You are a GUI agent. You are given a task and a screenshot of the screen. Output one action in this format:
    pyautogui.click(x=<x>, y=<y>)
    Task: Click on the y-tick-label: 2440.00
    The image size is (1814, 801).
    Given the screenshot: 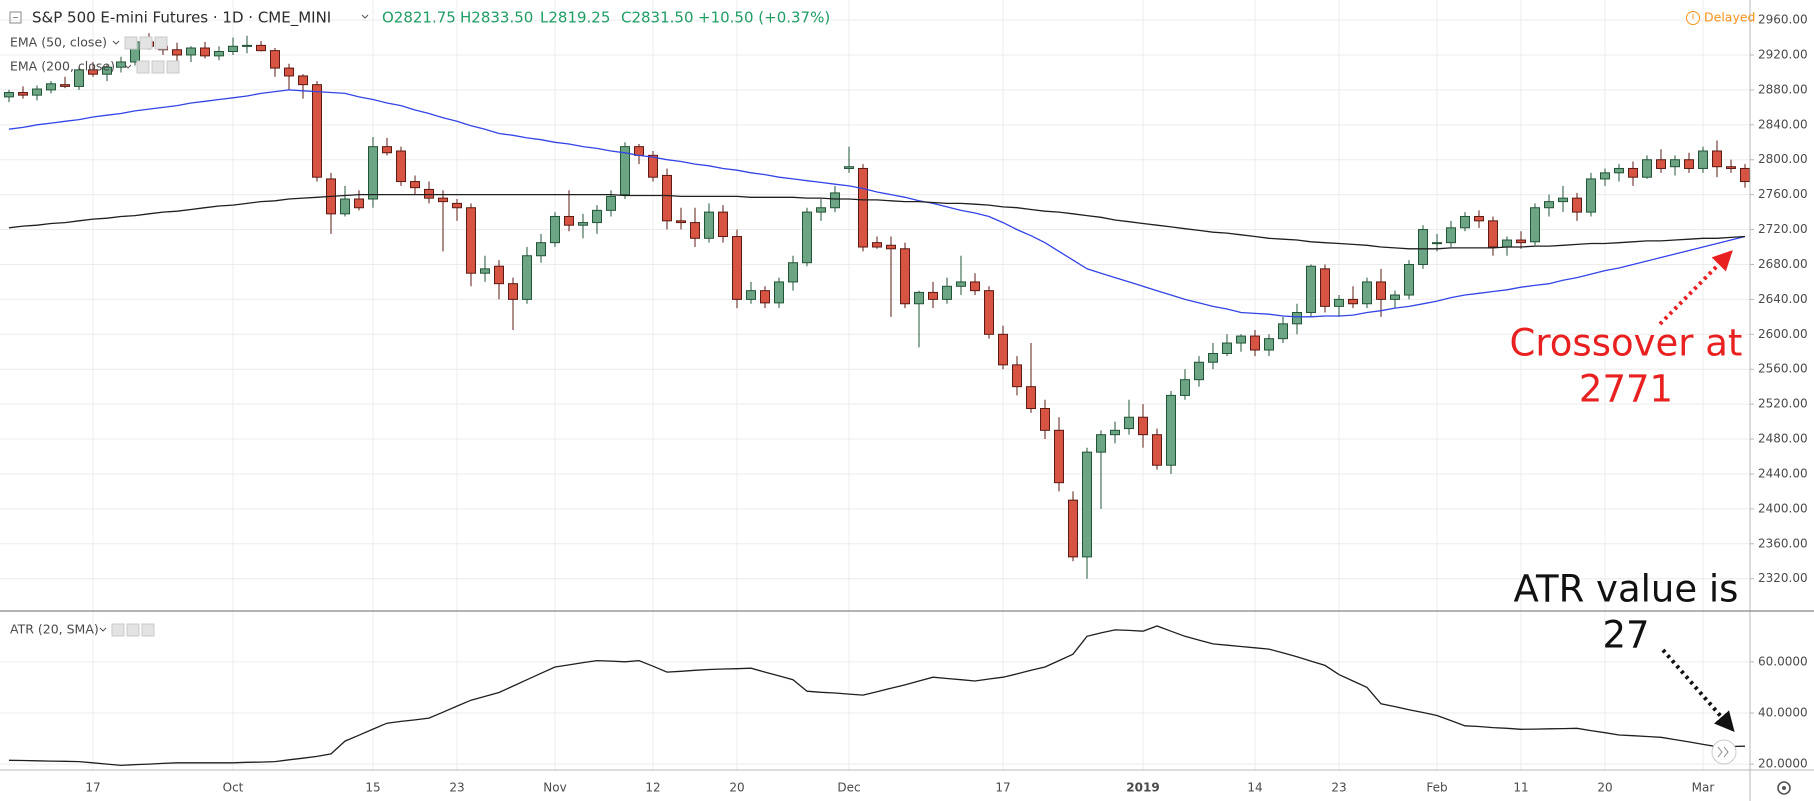 What is the action you would take?
    pyautogui.click(x=1783, y=473)
    